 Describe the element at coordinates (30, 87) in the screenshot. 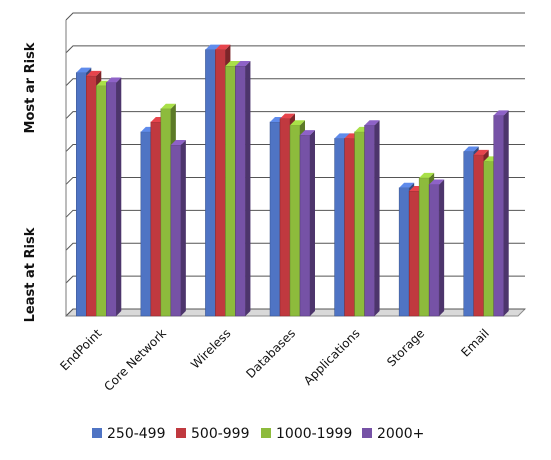

I see `y-label-top: Most ar Risk` at that location.